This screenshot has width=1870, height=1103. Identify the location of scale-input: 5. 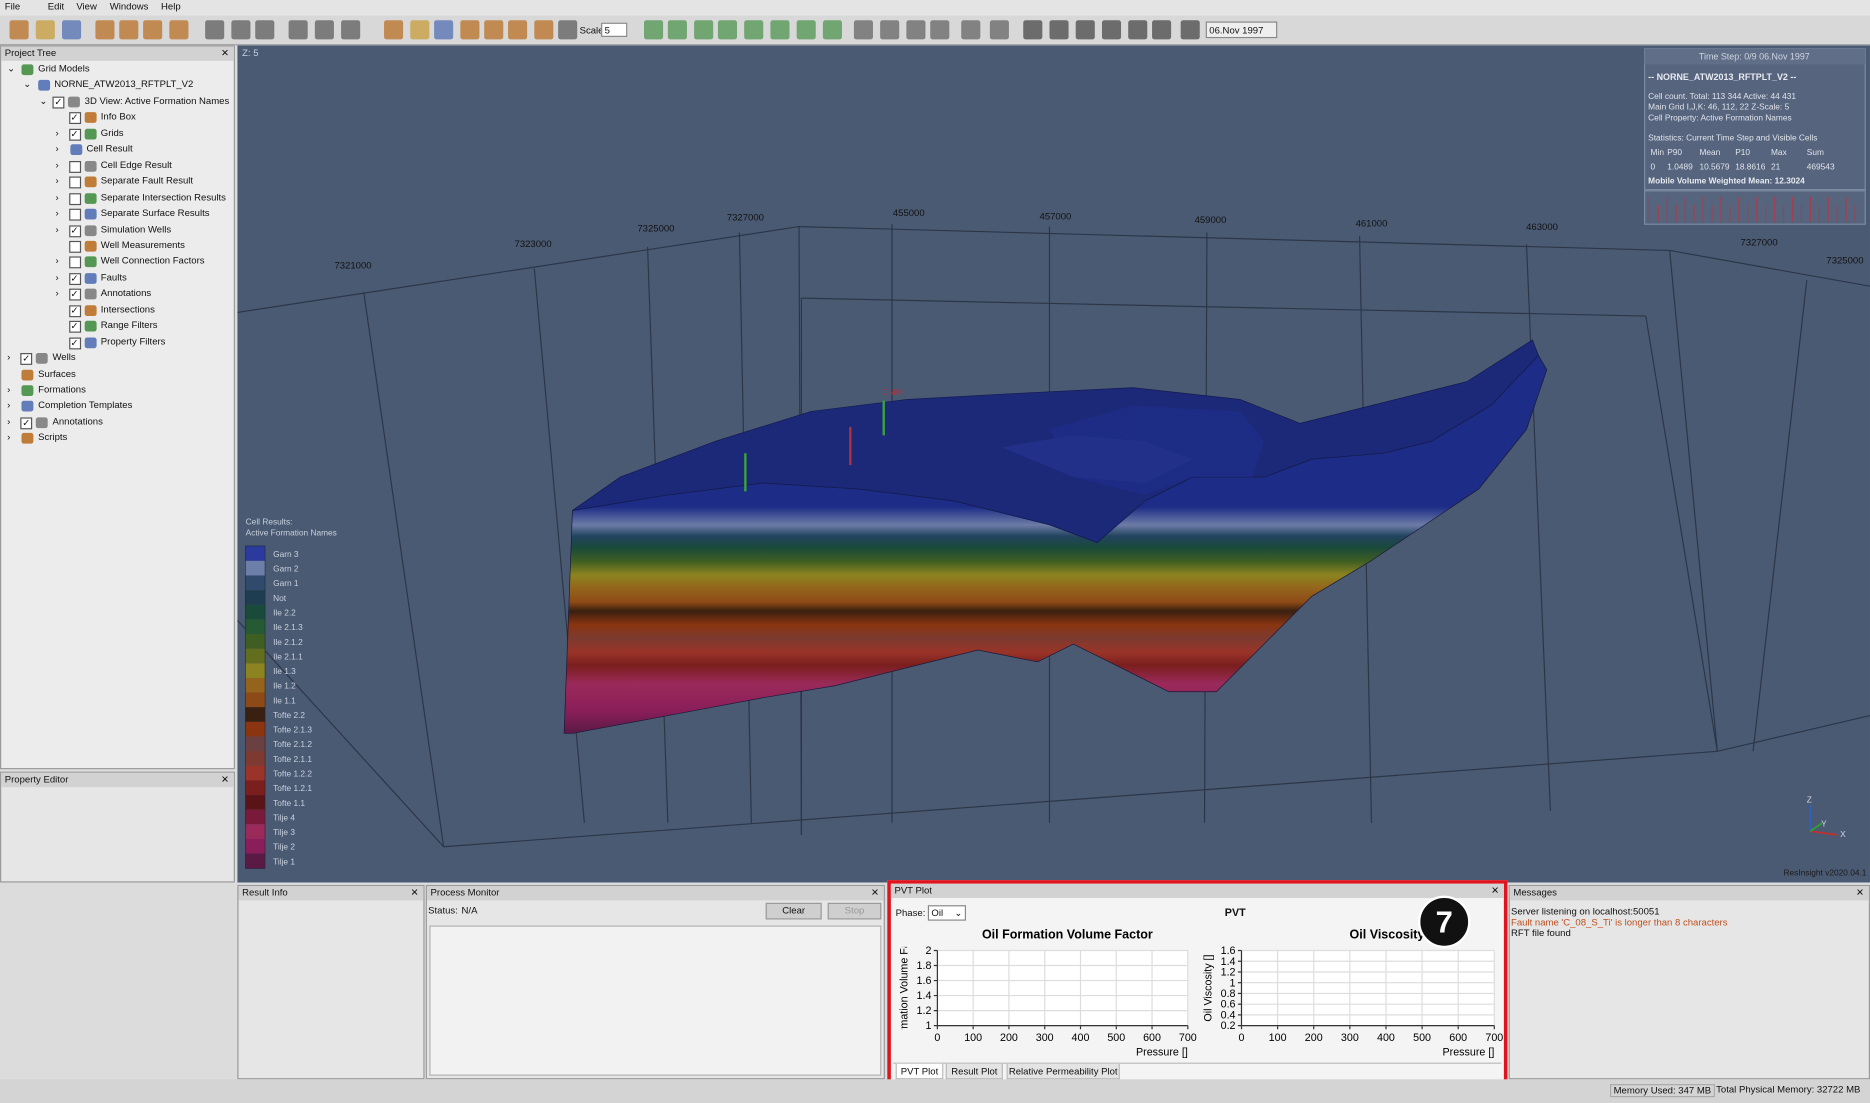
(614, 29).